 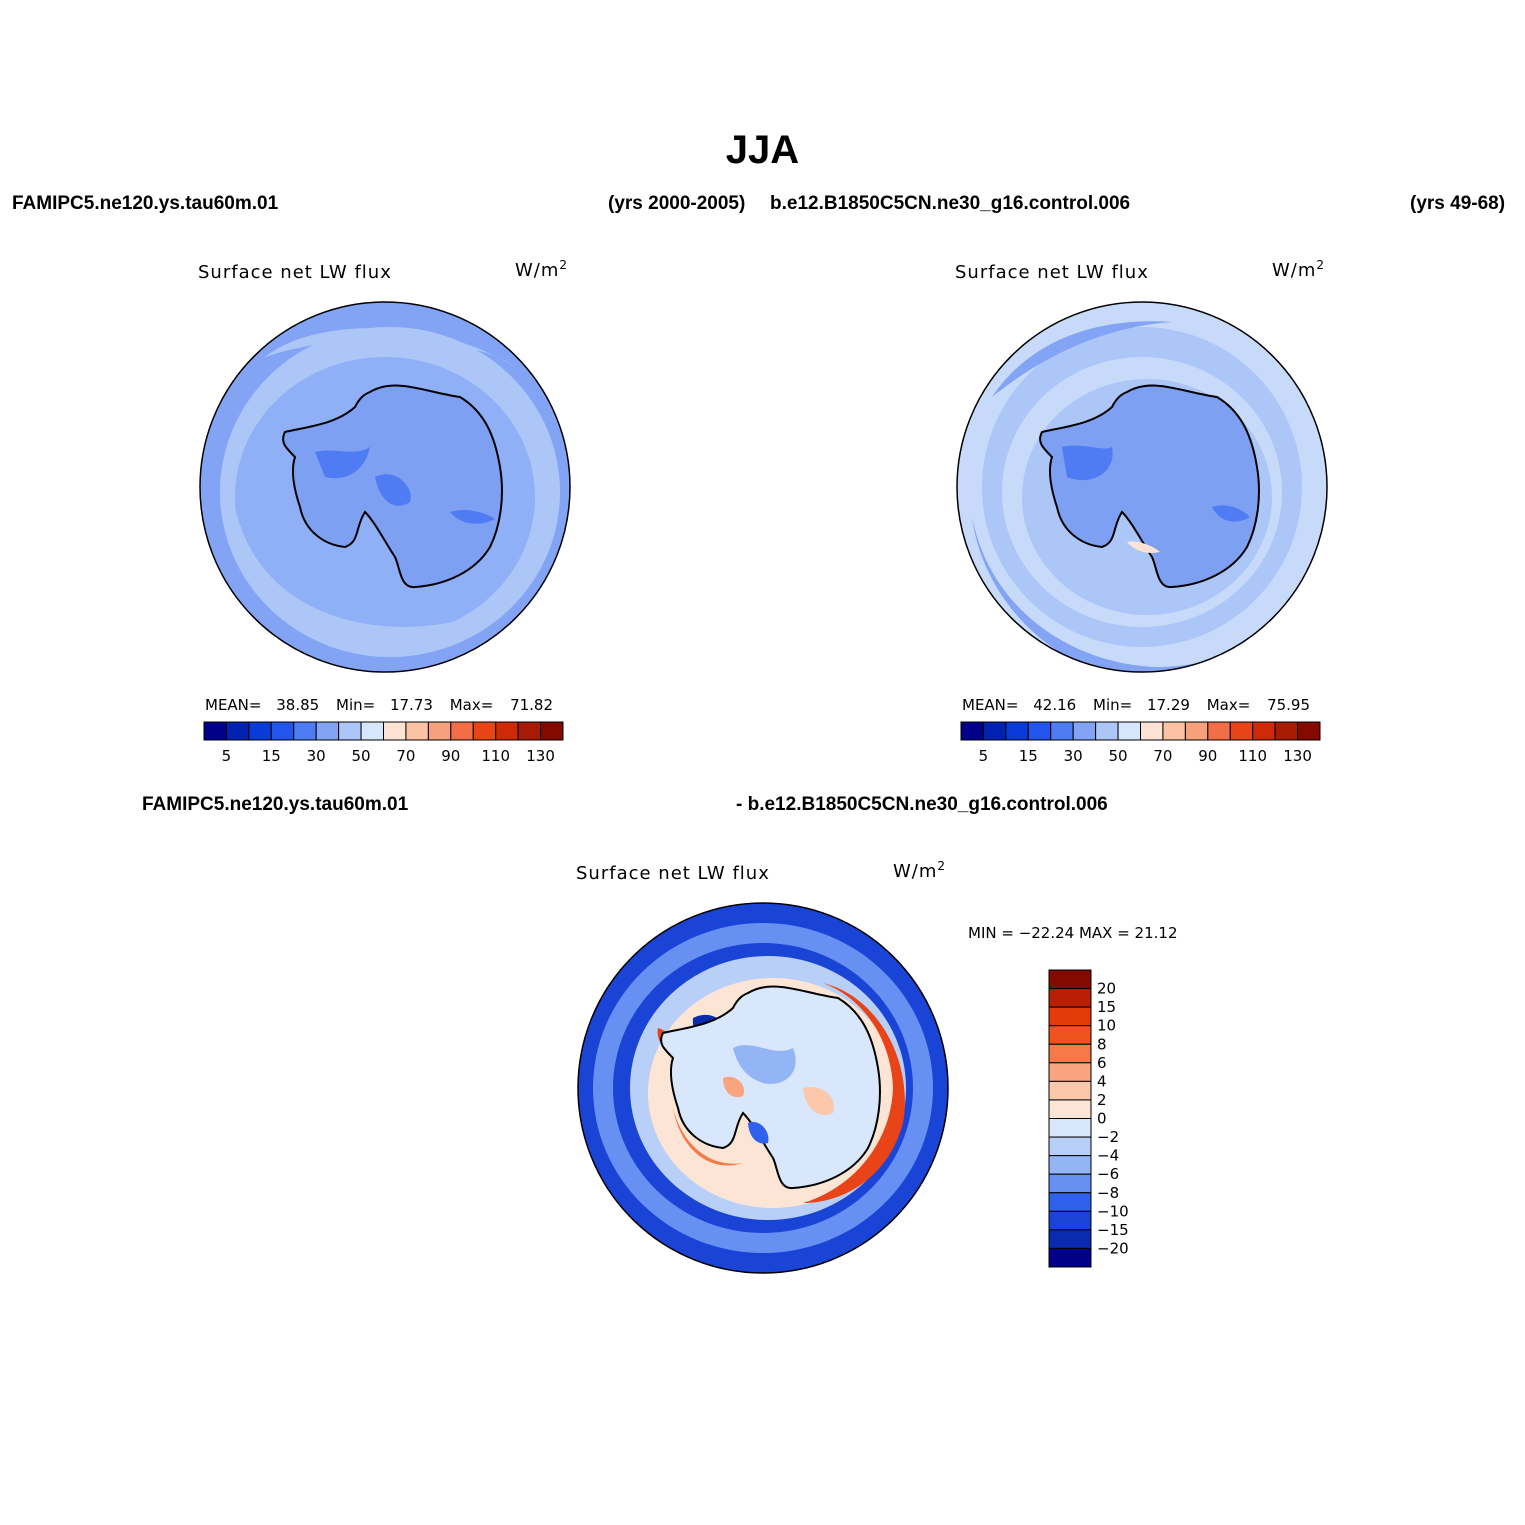 What do you see at coordinates (1149, 486) in the screenshot?
I see `panel2-antarctica-coastline` at bounding box center [1149, 486].